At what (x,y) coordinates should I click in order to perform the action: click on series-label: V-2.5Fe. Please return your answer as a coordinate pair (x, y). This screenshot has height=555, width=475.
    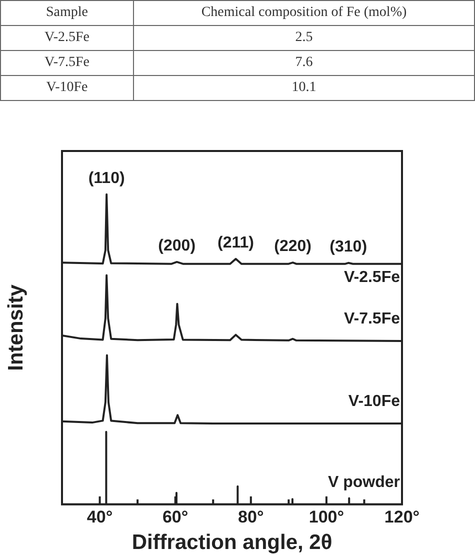
    Looking at the image, I should click on (372, 277).